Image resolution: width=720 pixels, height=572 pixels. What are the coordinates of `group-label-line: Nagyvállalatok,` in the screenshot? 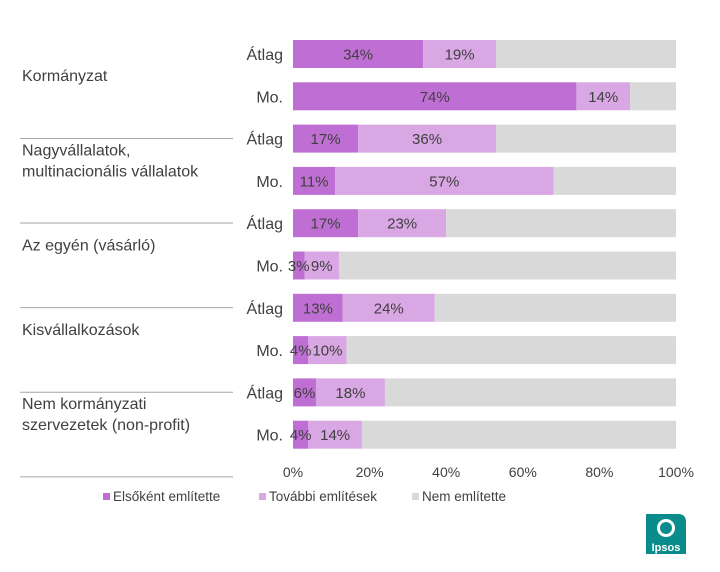 It's located at (76, 150).